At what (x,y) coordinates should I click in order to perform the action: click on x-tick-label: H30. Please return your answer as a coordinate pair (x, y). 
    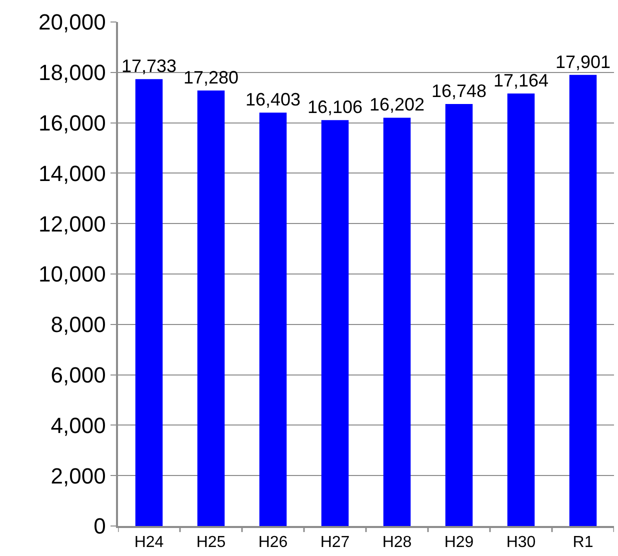
    Looking at the image, I should click on (521, 542).